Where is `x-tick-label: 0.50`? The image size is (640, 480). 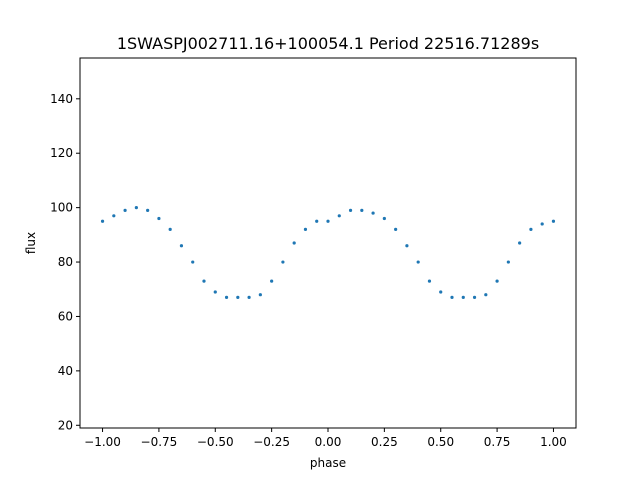 x-tick-label: 0.50 is located at coordinates (440, 442).